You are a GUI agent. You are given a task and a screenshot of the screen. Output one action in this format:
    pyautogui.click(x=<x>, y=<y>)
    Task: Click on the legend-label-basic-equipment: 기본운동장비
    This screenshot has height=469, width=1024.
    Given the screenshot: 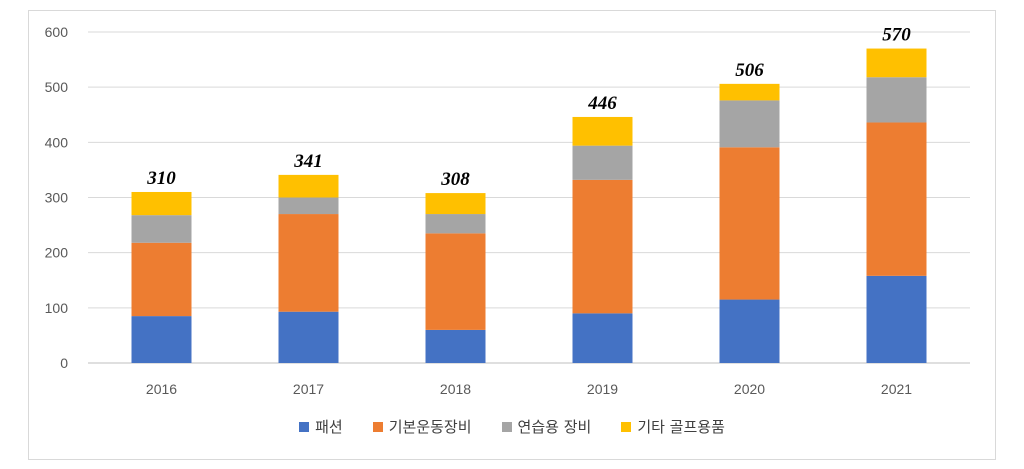 What is the action you would take?
    pyautogui.click(x=430, y=427)
    